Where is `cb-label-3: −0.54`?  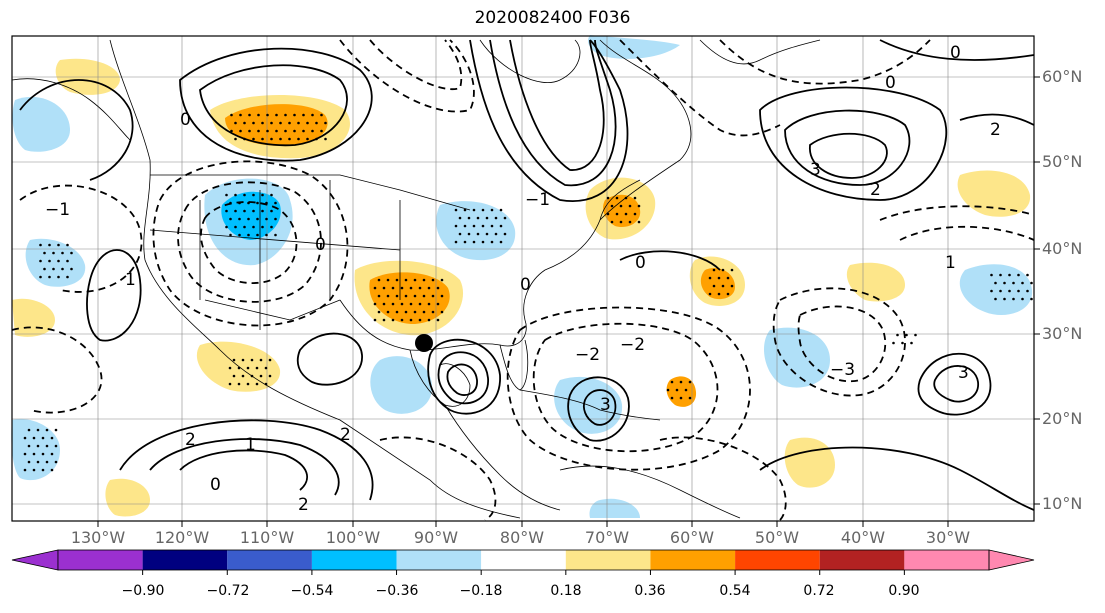
cb-label-3: −0.54 is located at coordinates (312, 591).